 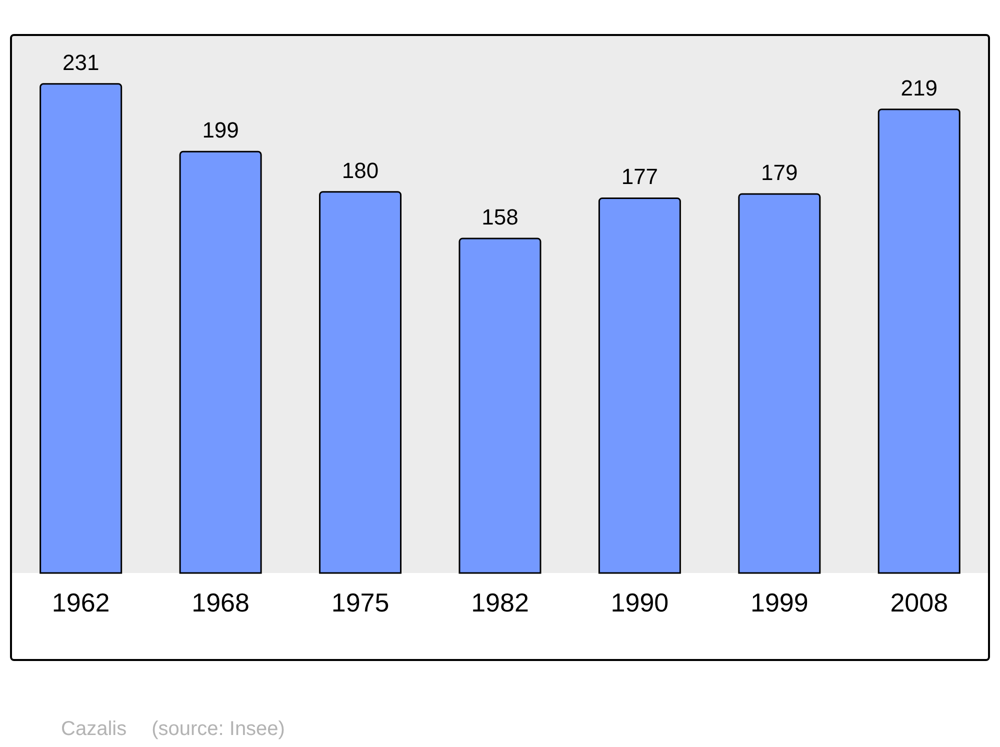 I want to click on x-tick-label: 1975, so click(x=360, y=602).